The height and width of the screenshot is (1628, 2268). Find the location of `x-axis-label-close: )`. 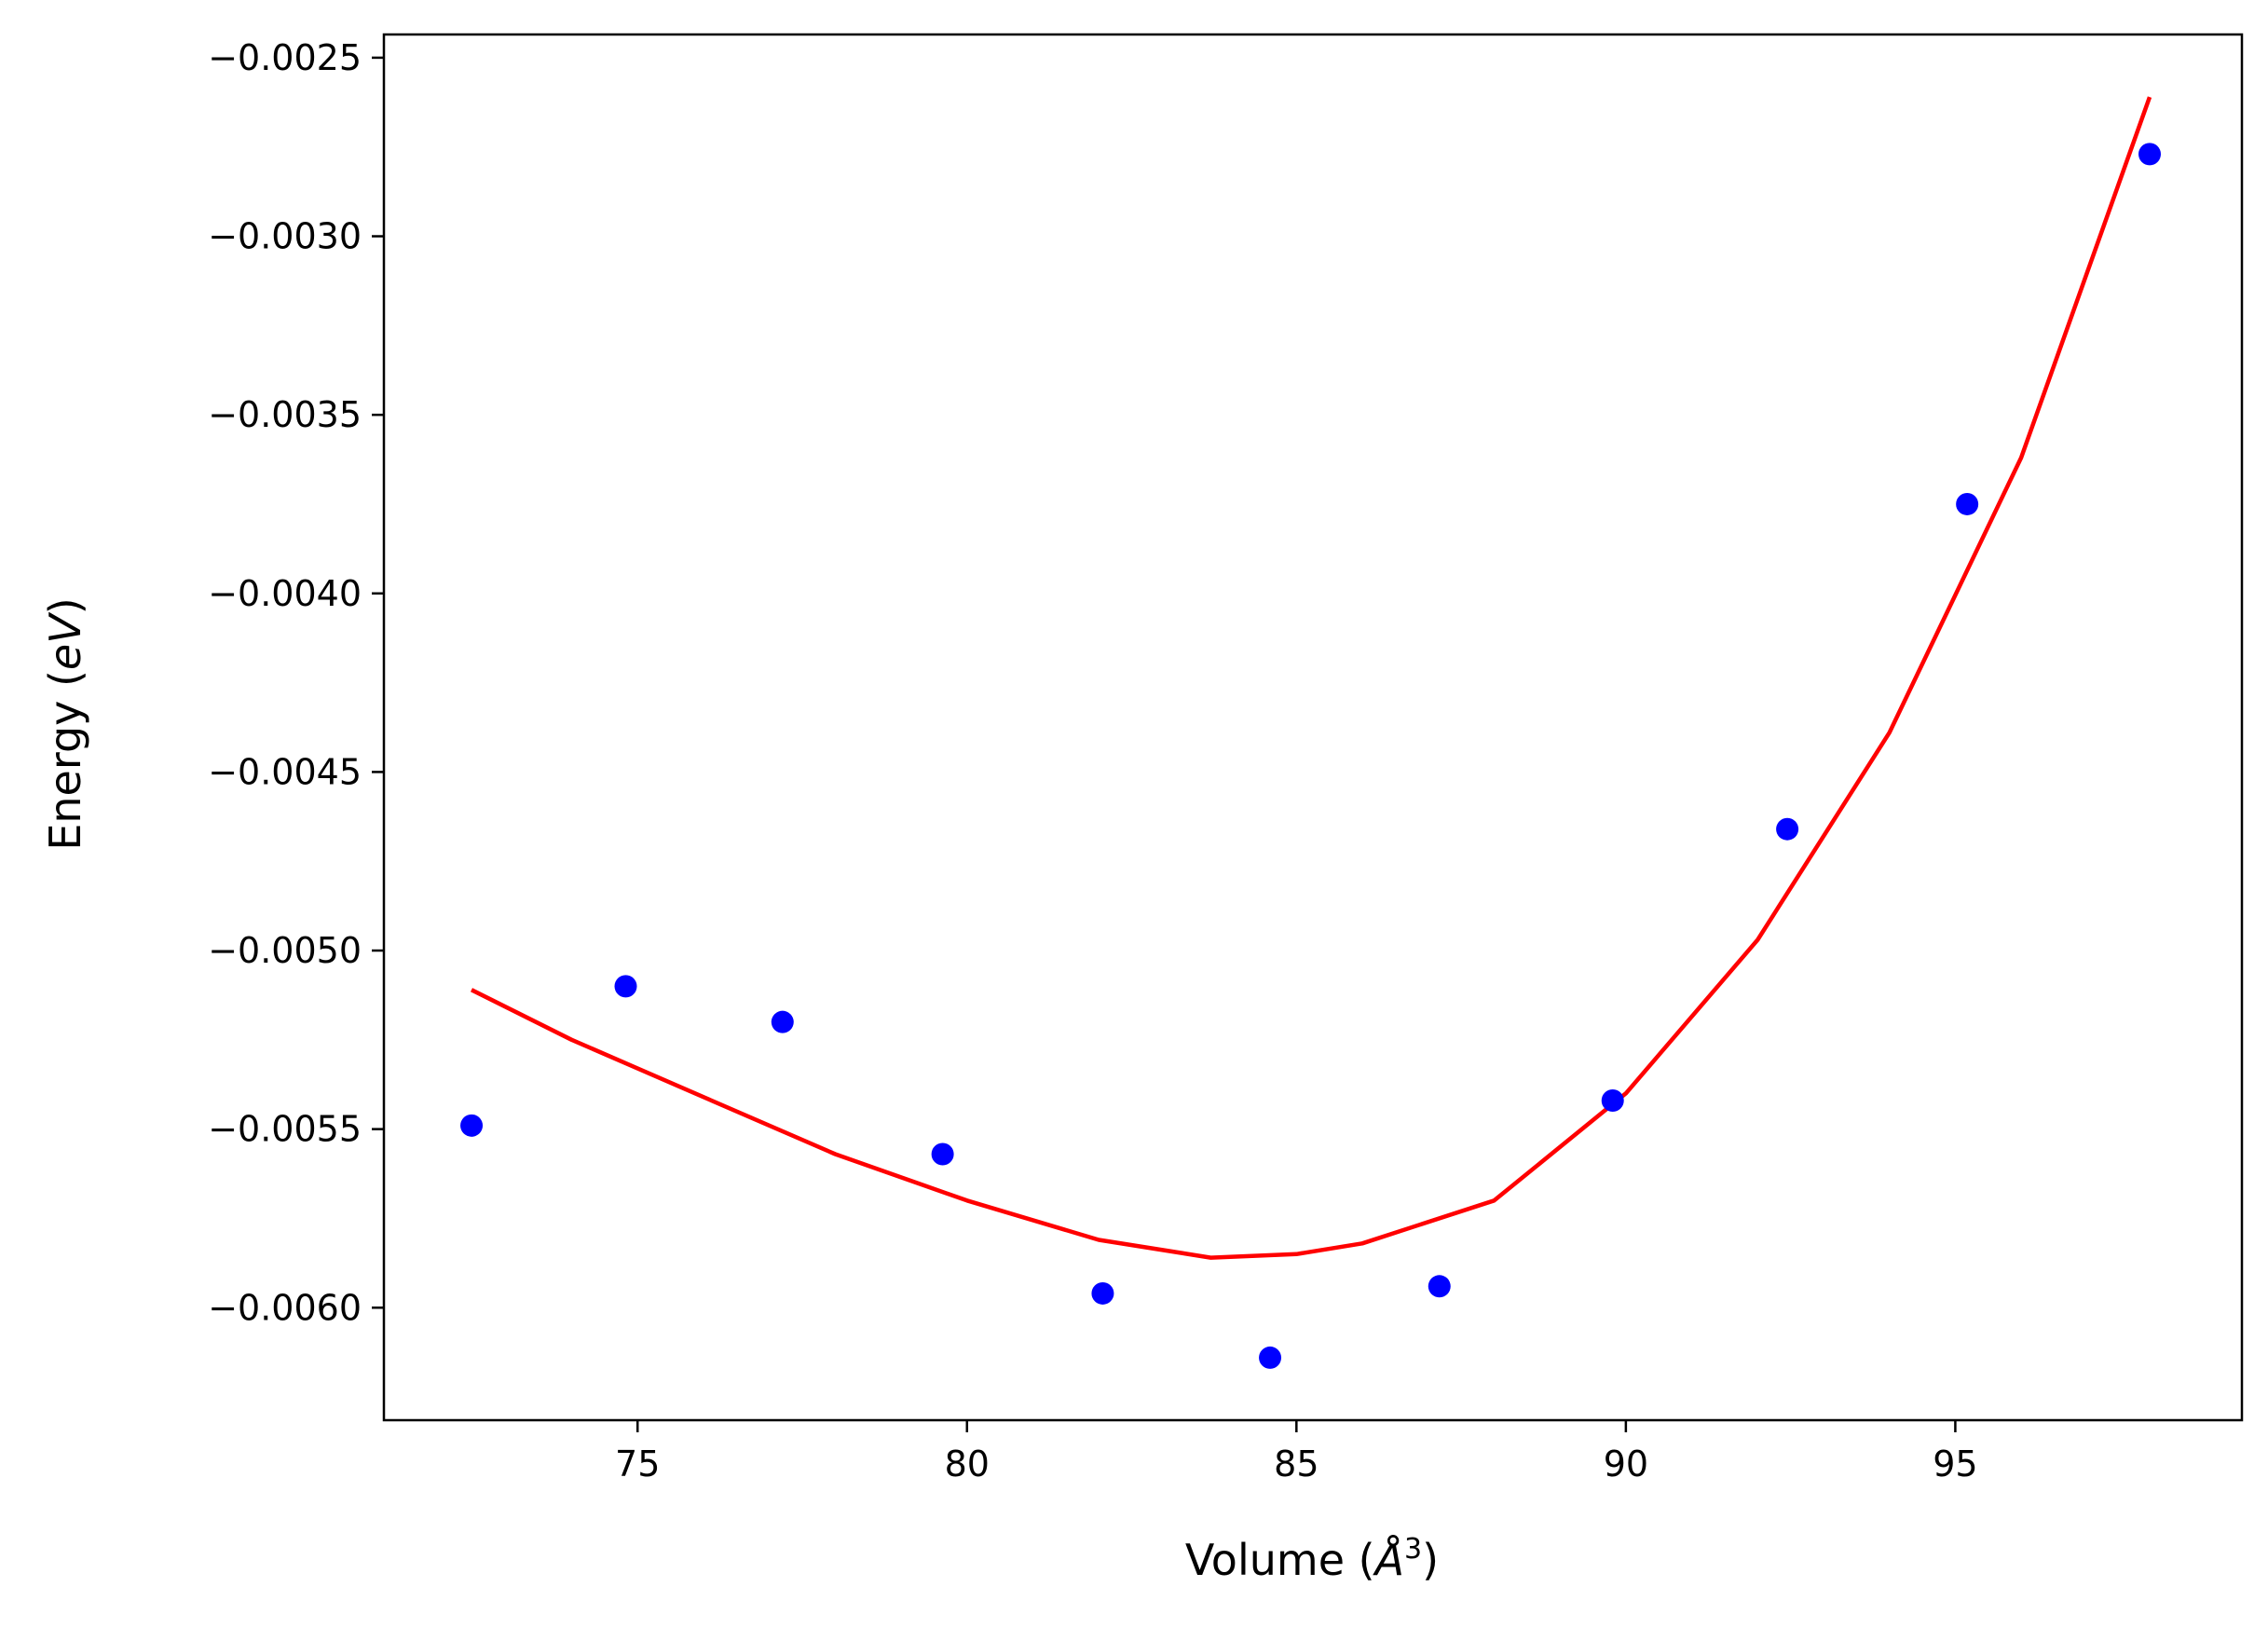

x-axis-label-close: ) is located at coordinates (1430, 1560).